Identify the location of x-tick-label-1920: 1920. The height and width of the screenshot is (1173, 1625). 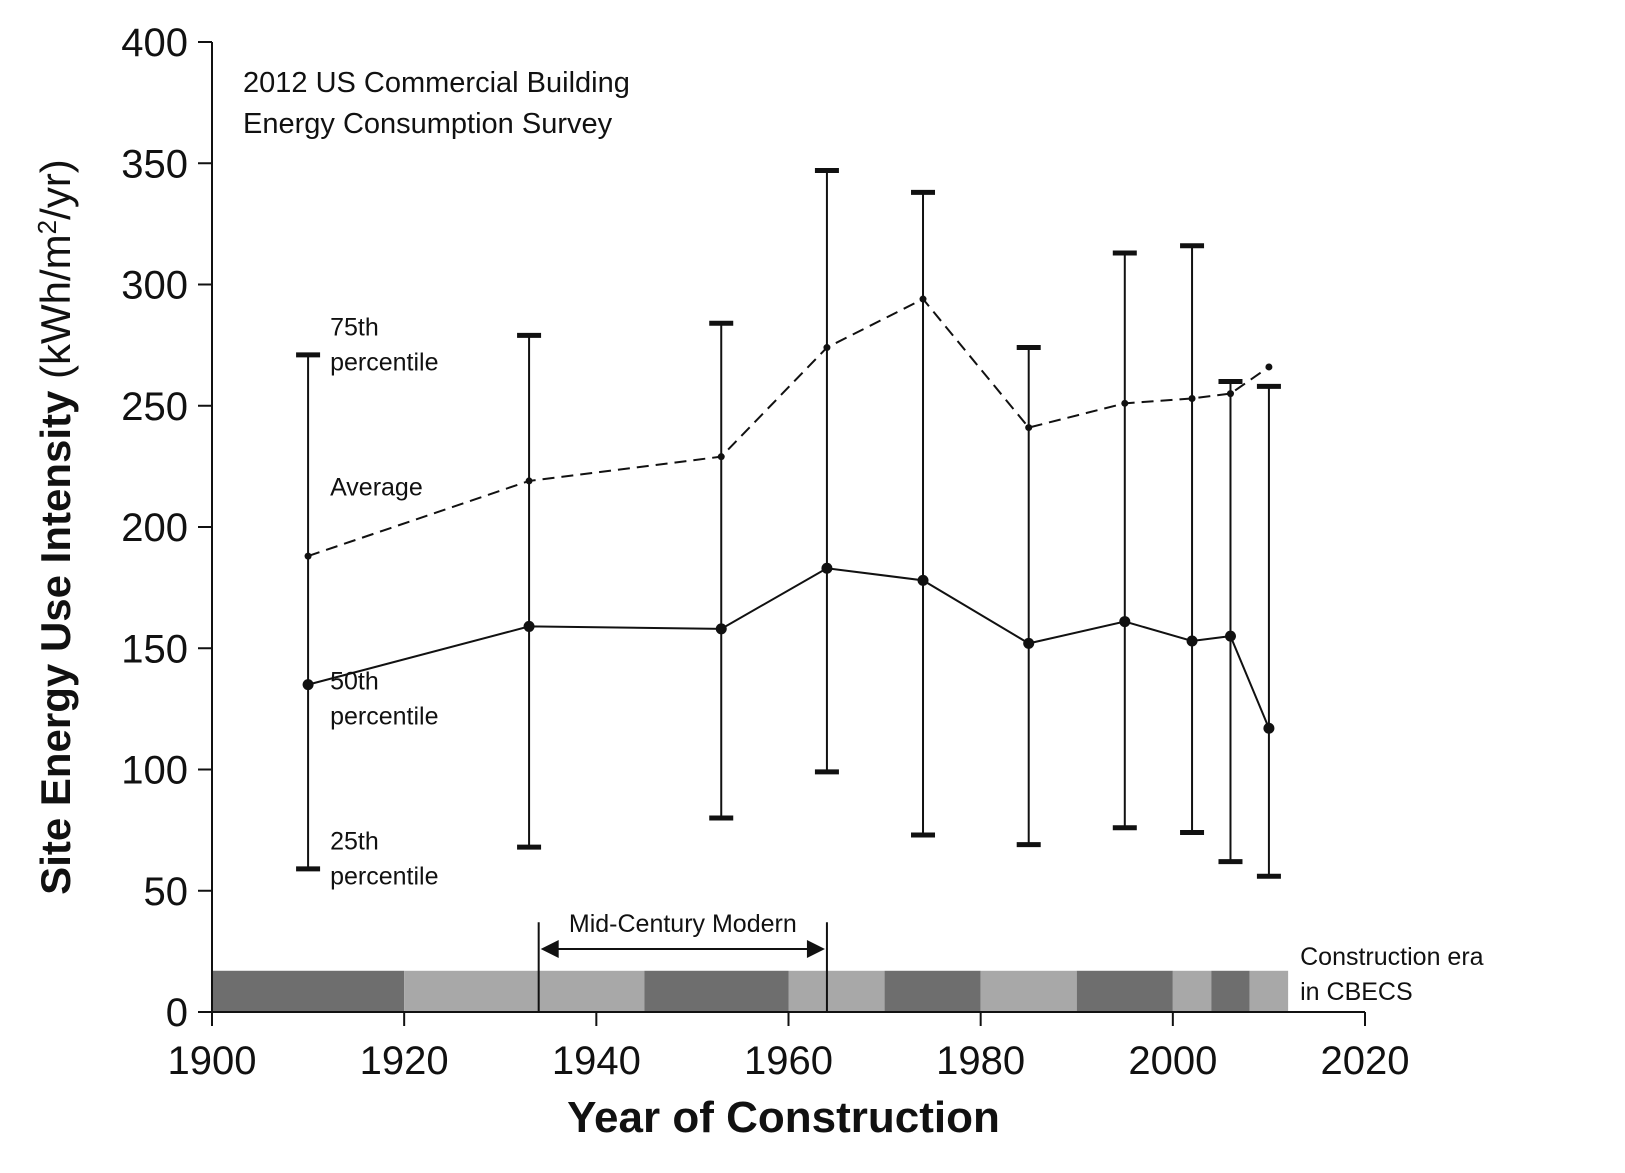
(404, 1061).